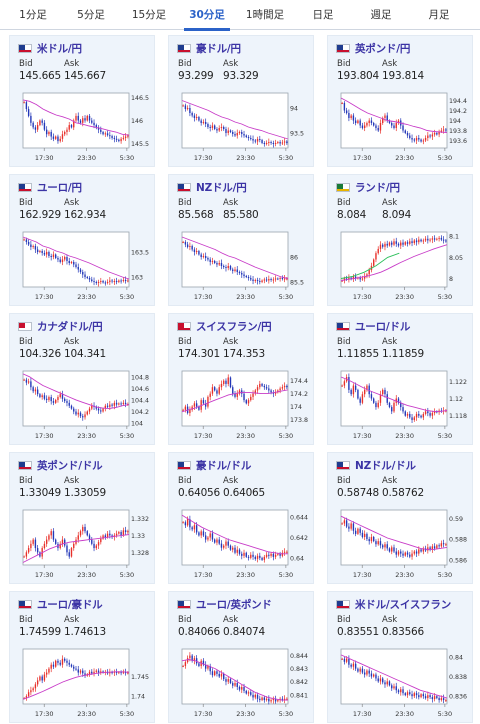 This screenshot has height=724, width=480. Describe the element at coordinates (207, 15) in the screenshot. I see `tab-30min: 30分足` at that location.